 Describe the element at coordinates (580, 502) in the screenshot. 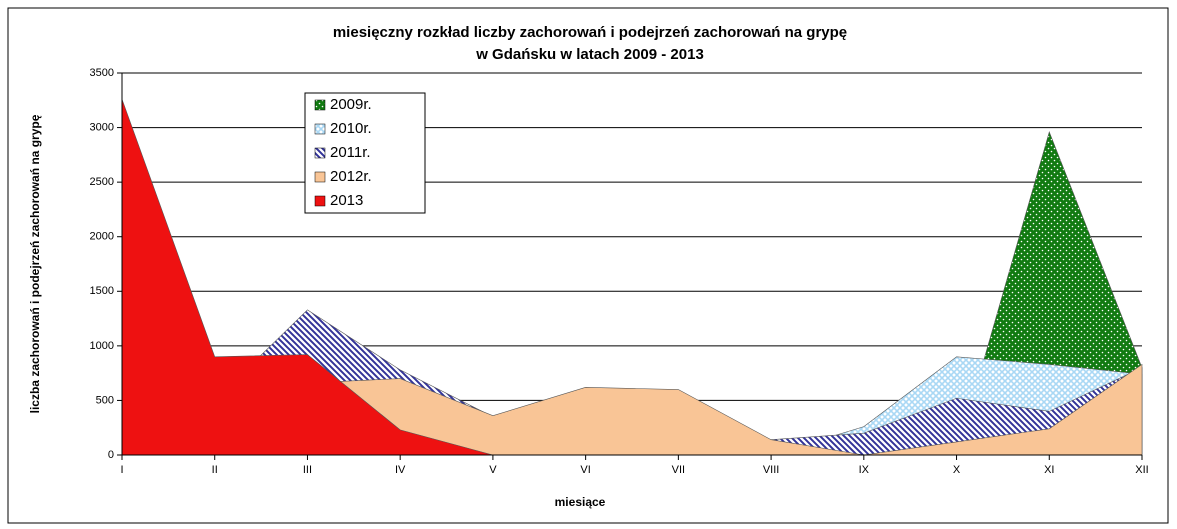

I see `x-axis-title: miesiące` at that location.